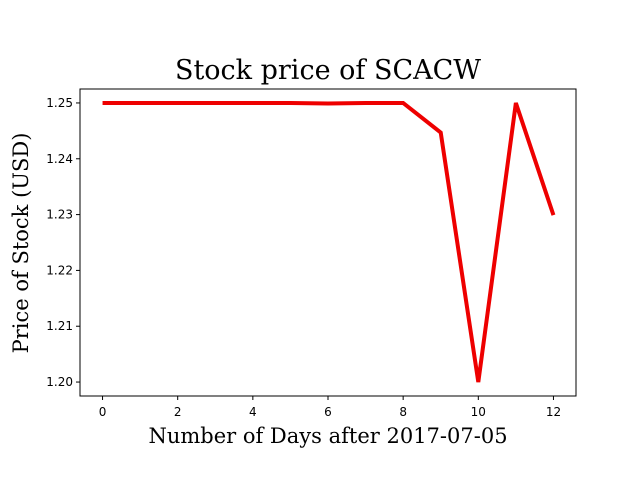 This screenshot has width=640, height=480. Describe the element at coordinates (59, 103) in the screenshot. I see `y-tick-label: 1.25` at that location.